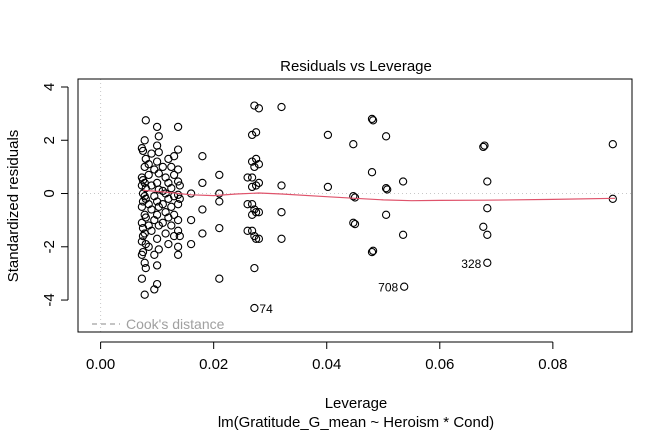 Image resolution: width=672 pixels, height=432 pixels. What do you see at coordinates (49, 246) in the screenshot?
I see `y-tick-label: -2` at bounding box center [49, 246].